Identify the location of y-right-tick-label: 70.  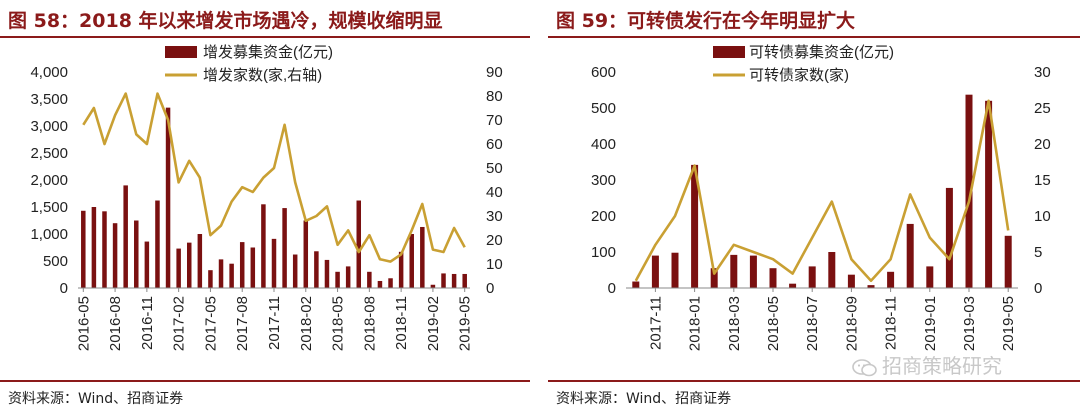
(494, 120).